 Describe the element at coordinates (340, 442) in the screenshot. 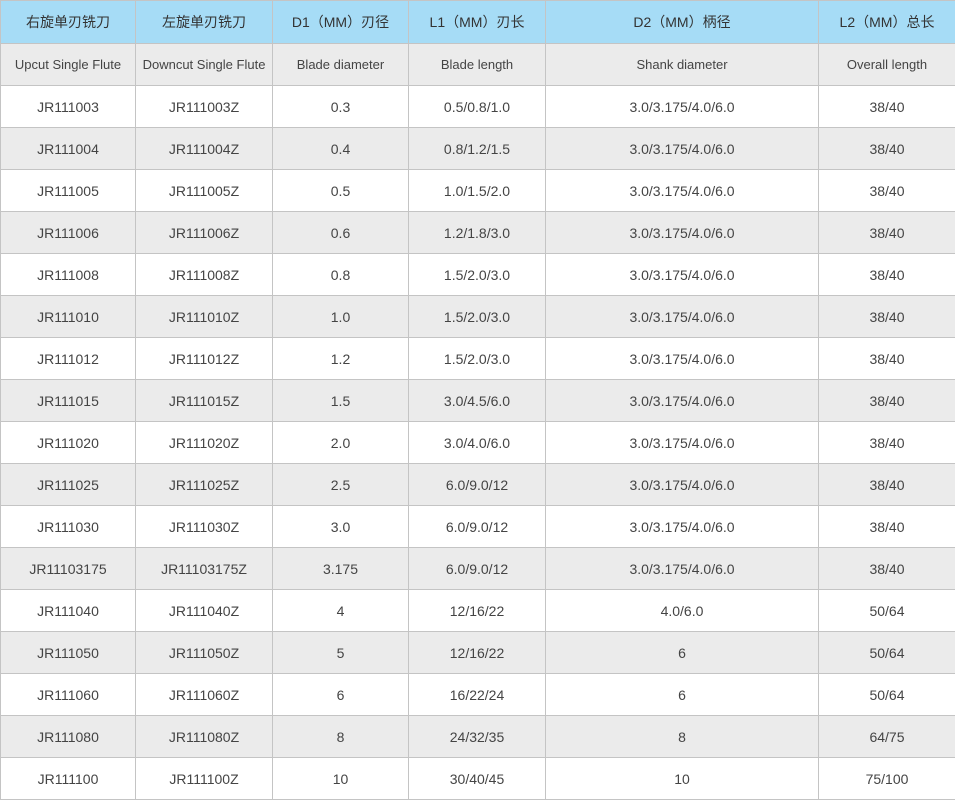

I see `data-cell: 2.0` at that location.